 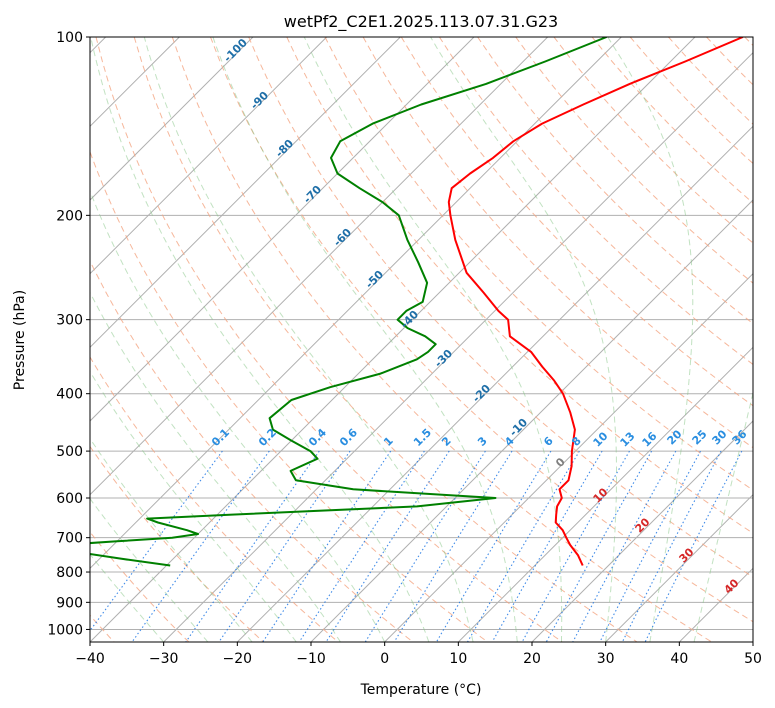 What do you see at coordinates (421, 690) in the screenshot?
I see `x-axis-title: Temperature (°C)` at bounding box center [421, 690].